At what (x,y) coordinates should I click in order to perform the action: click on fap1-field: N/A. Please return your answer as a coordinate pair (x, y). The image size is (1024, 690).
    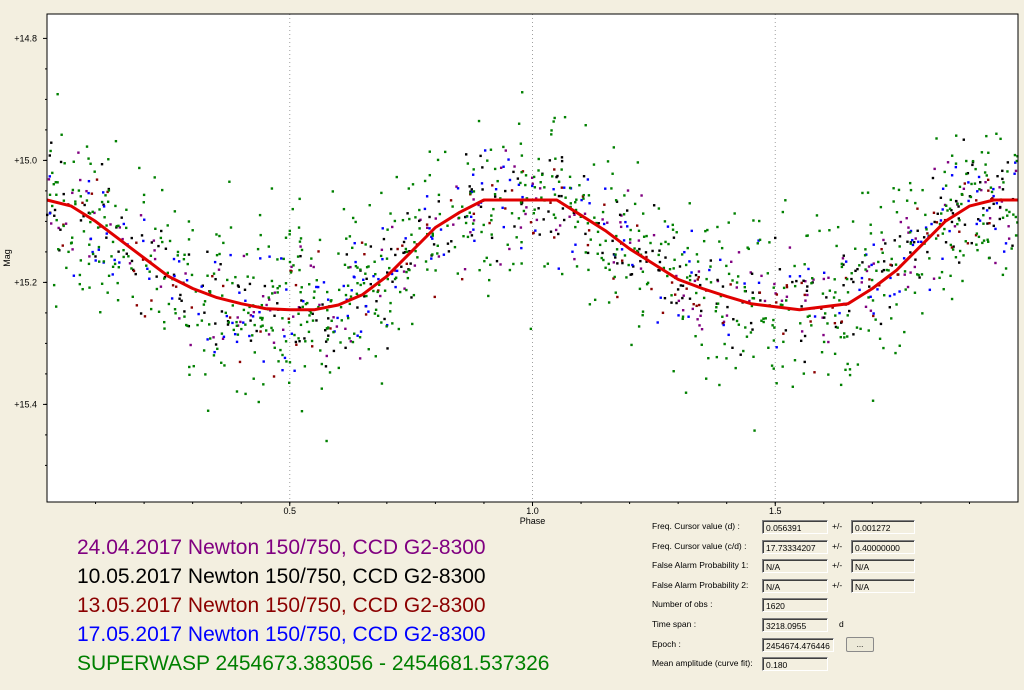
    Looking at the image, I should click on (795, 566).